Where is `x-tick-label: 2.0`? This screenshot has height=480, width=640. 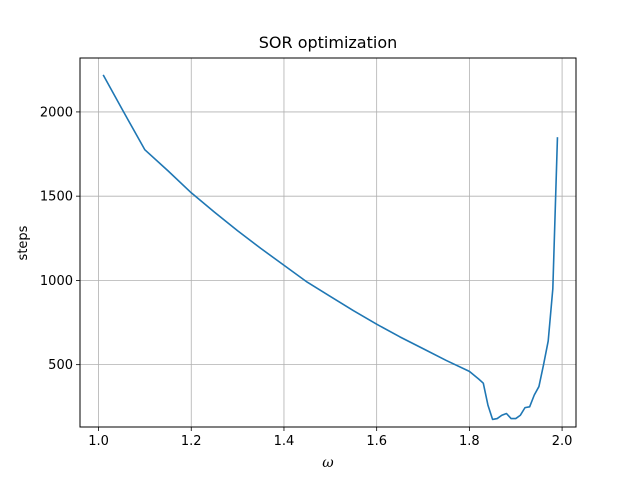 x-tick-label: 2.0 is located at coordinates (562, 441).